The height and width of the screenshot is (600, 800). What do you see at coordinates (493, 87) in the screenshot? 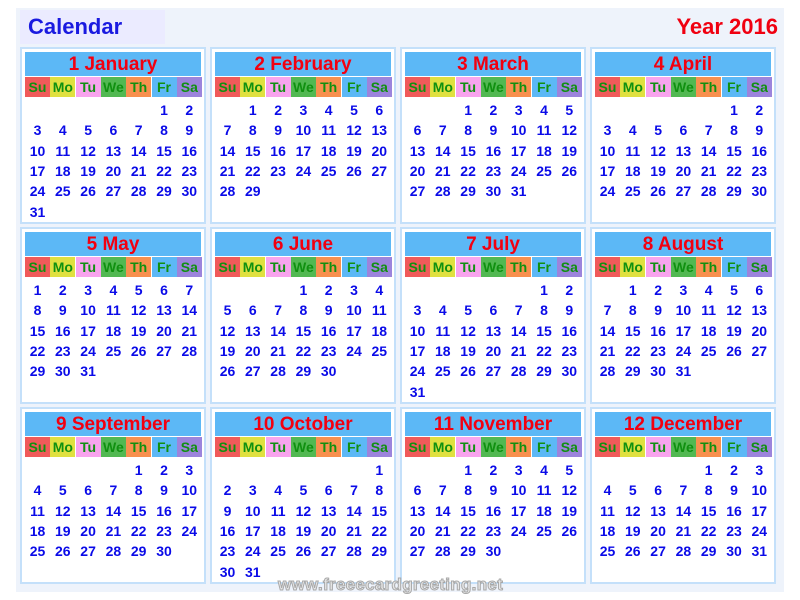
I see `weekday-we: We` at bounding box center [493, 87].